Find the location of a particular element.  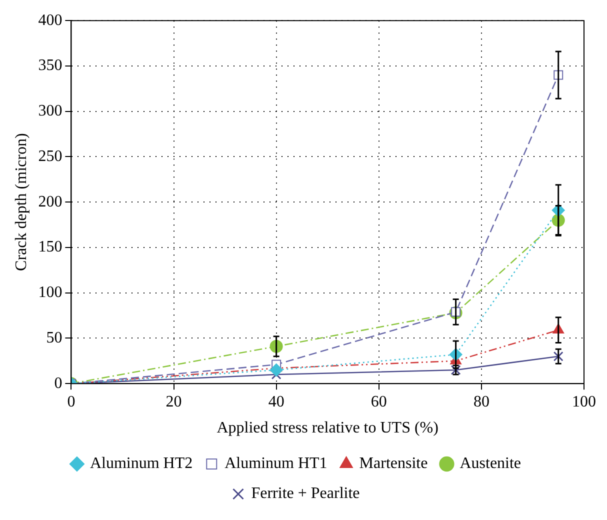

y-tick-label: 100 is located at coordinates (50, 293).